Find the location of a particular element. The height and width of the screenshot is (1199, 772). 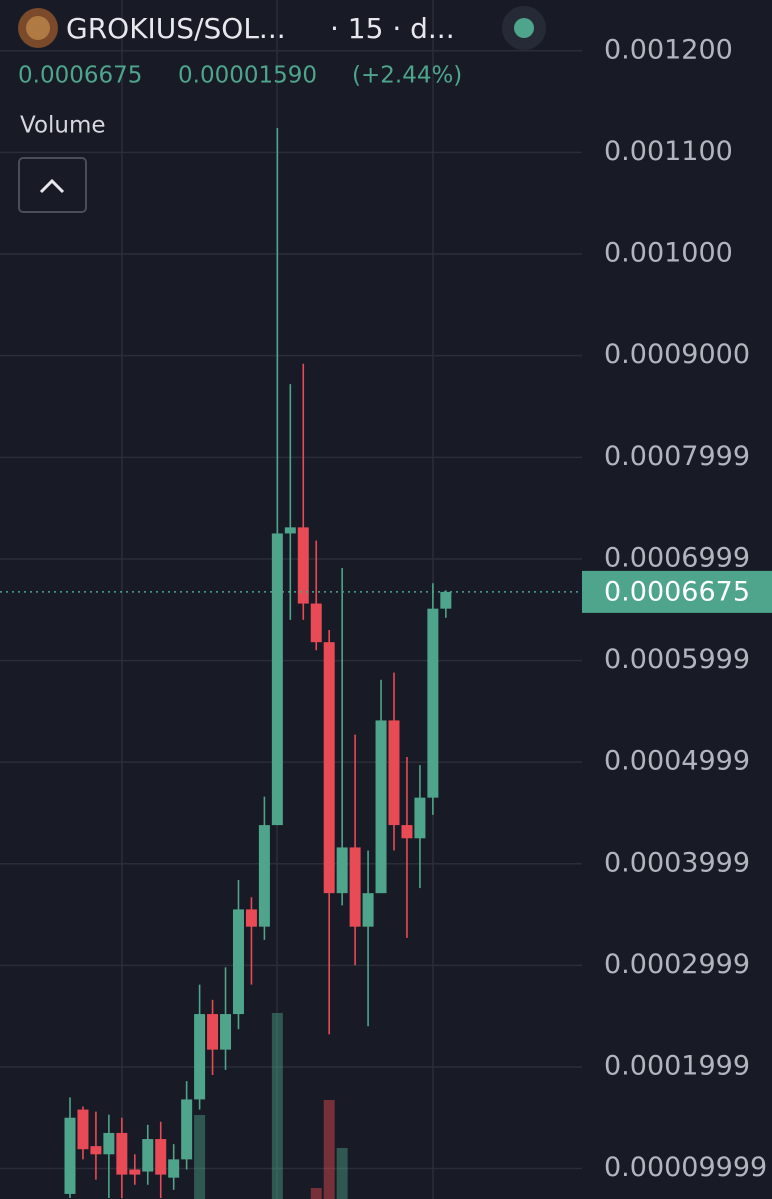

price: 0.0006675 is located at coordinates (80, 76).